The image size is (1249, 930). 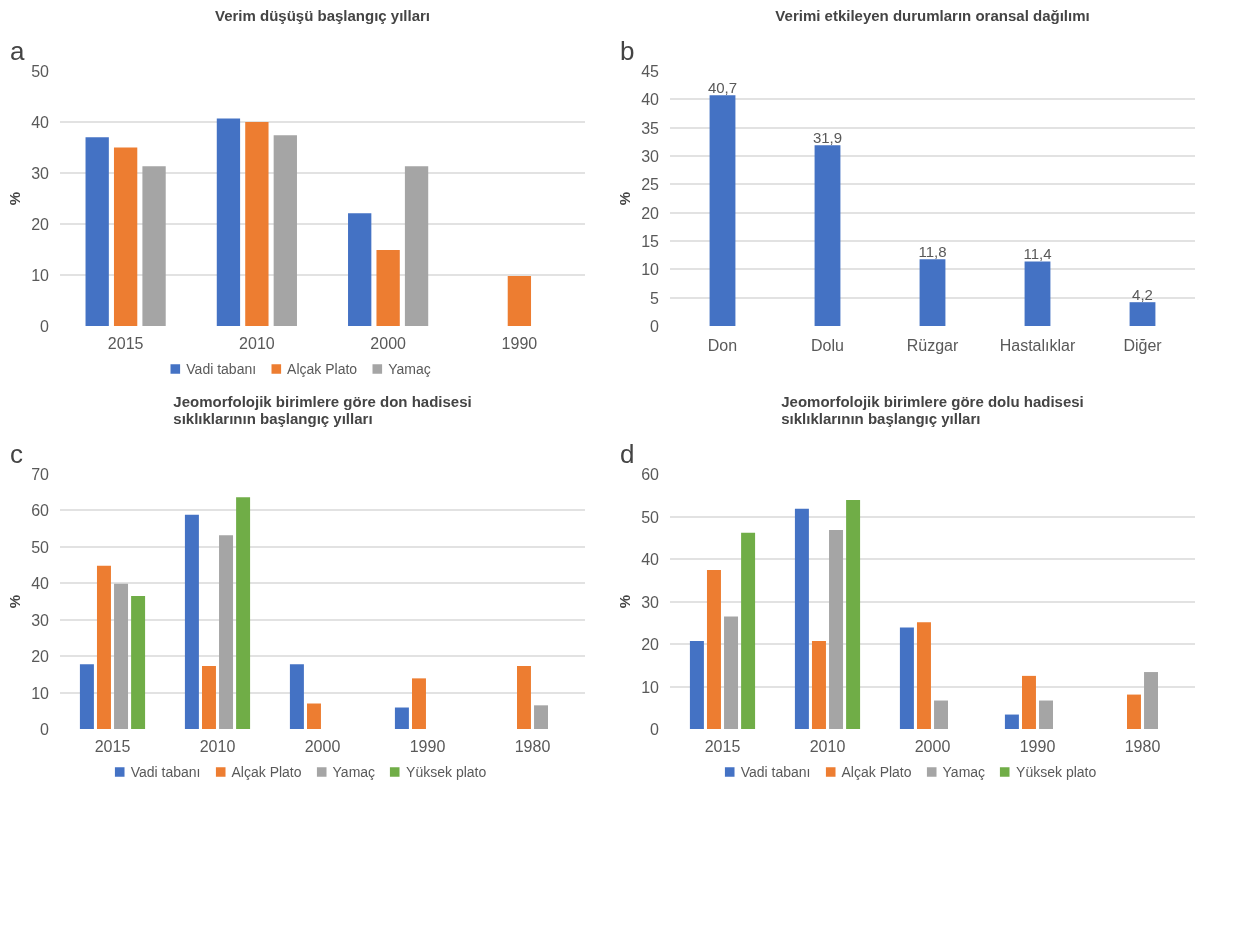 What do you see at coordinates (1142, 295) in the screenshot?
I see `data-label: 4,2` at bounding box center [1142, 295].